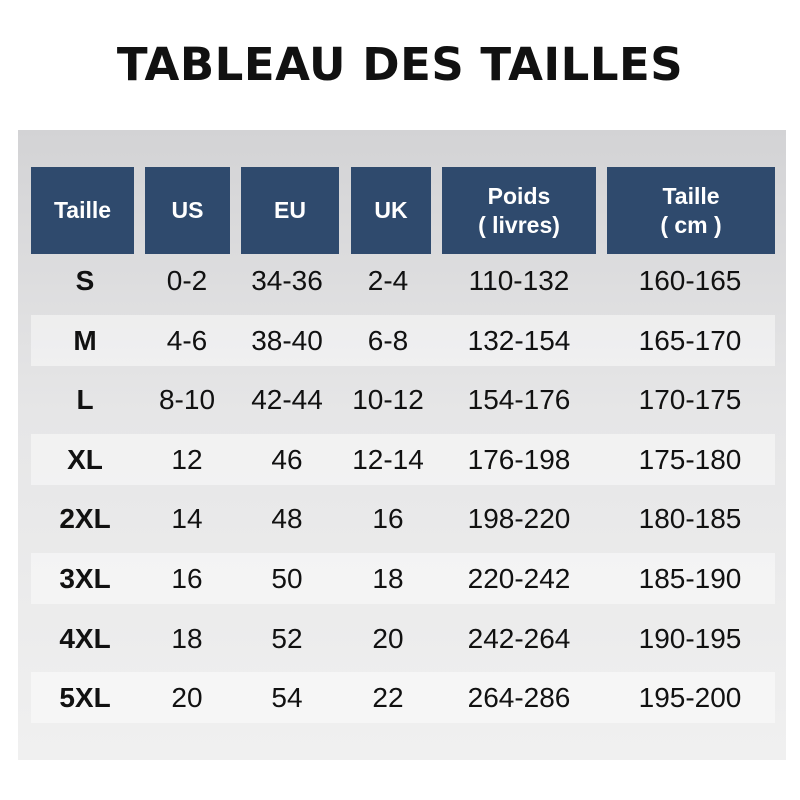 The height and width of the screenshot is (800, 800). What do you see at coordinates (287, 280) in the screenshot?
I see `cell-eu: 34-36` at bounding box center [287, 280].